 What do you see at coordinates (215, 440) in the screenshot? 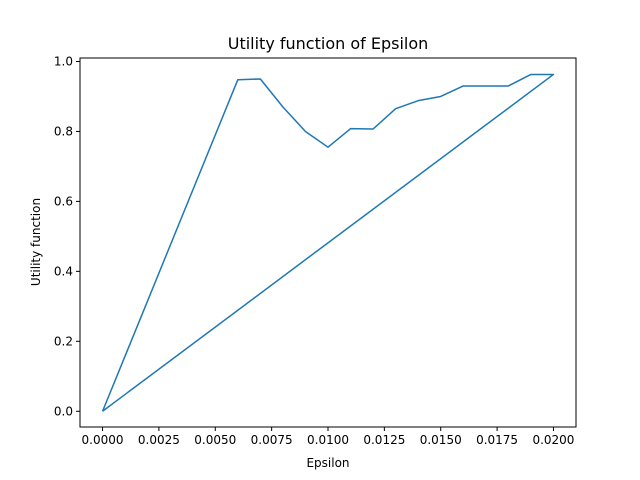
I see `x-tick-label: 0.0050` at bounding box center [215, 440].